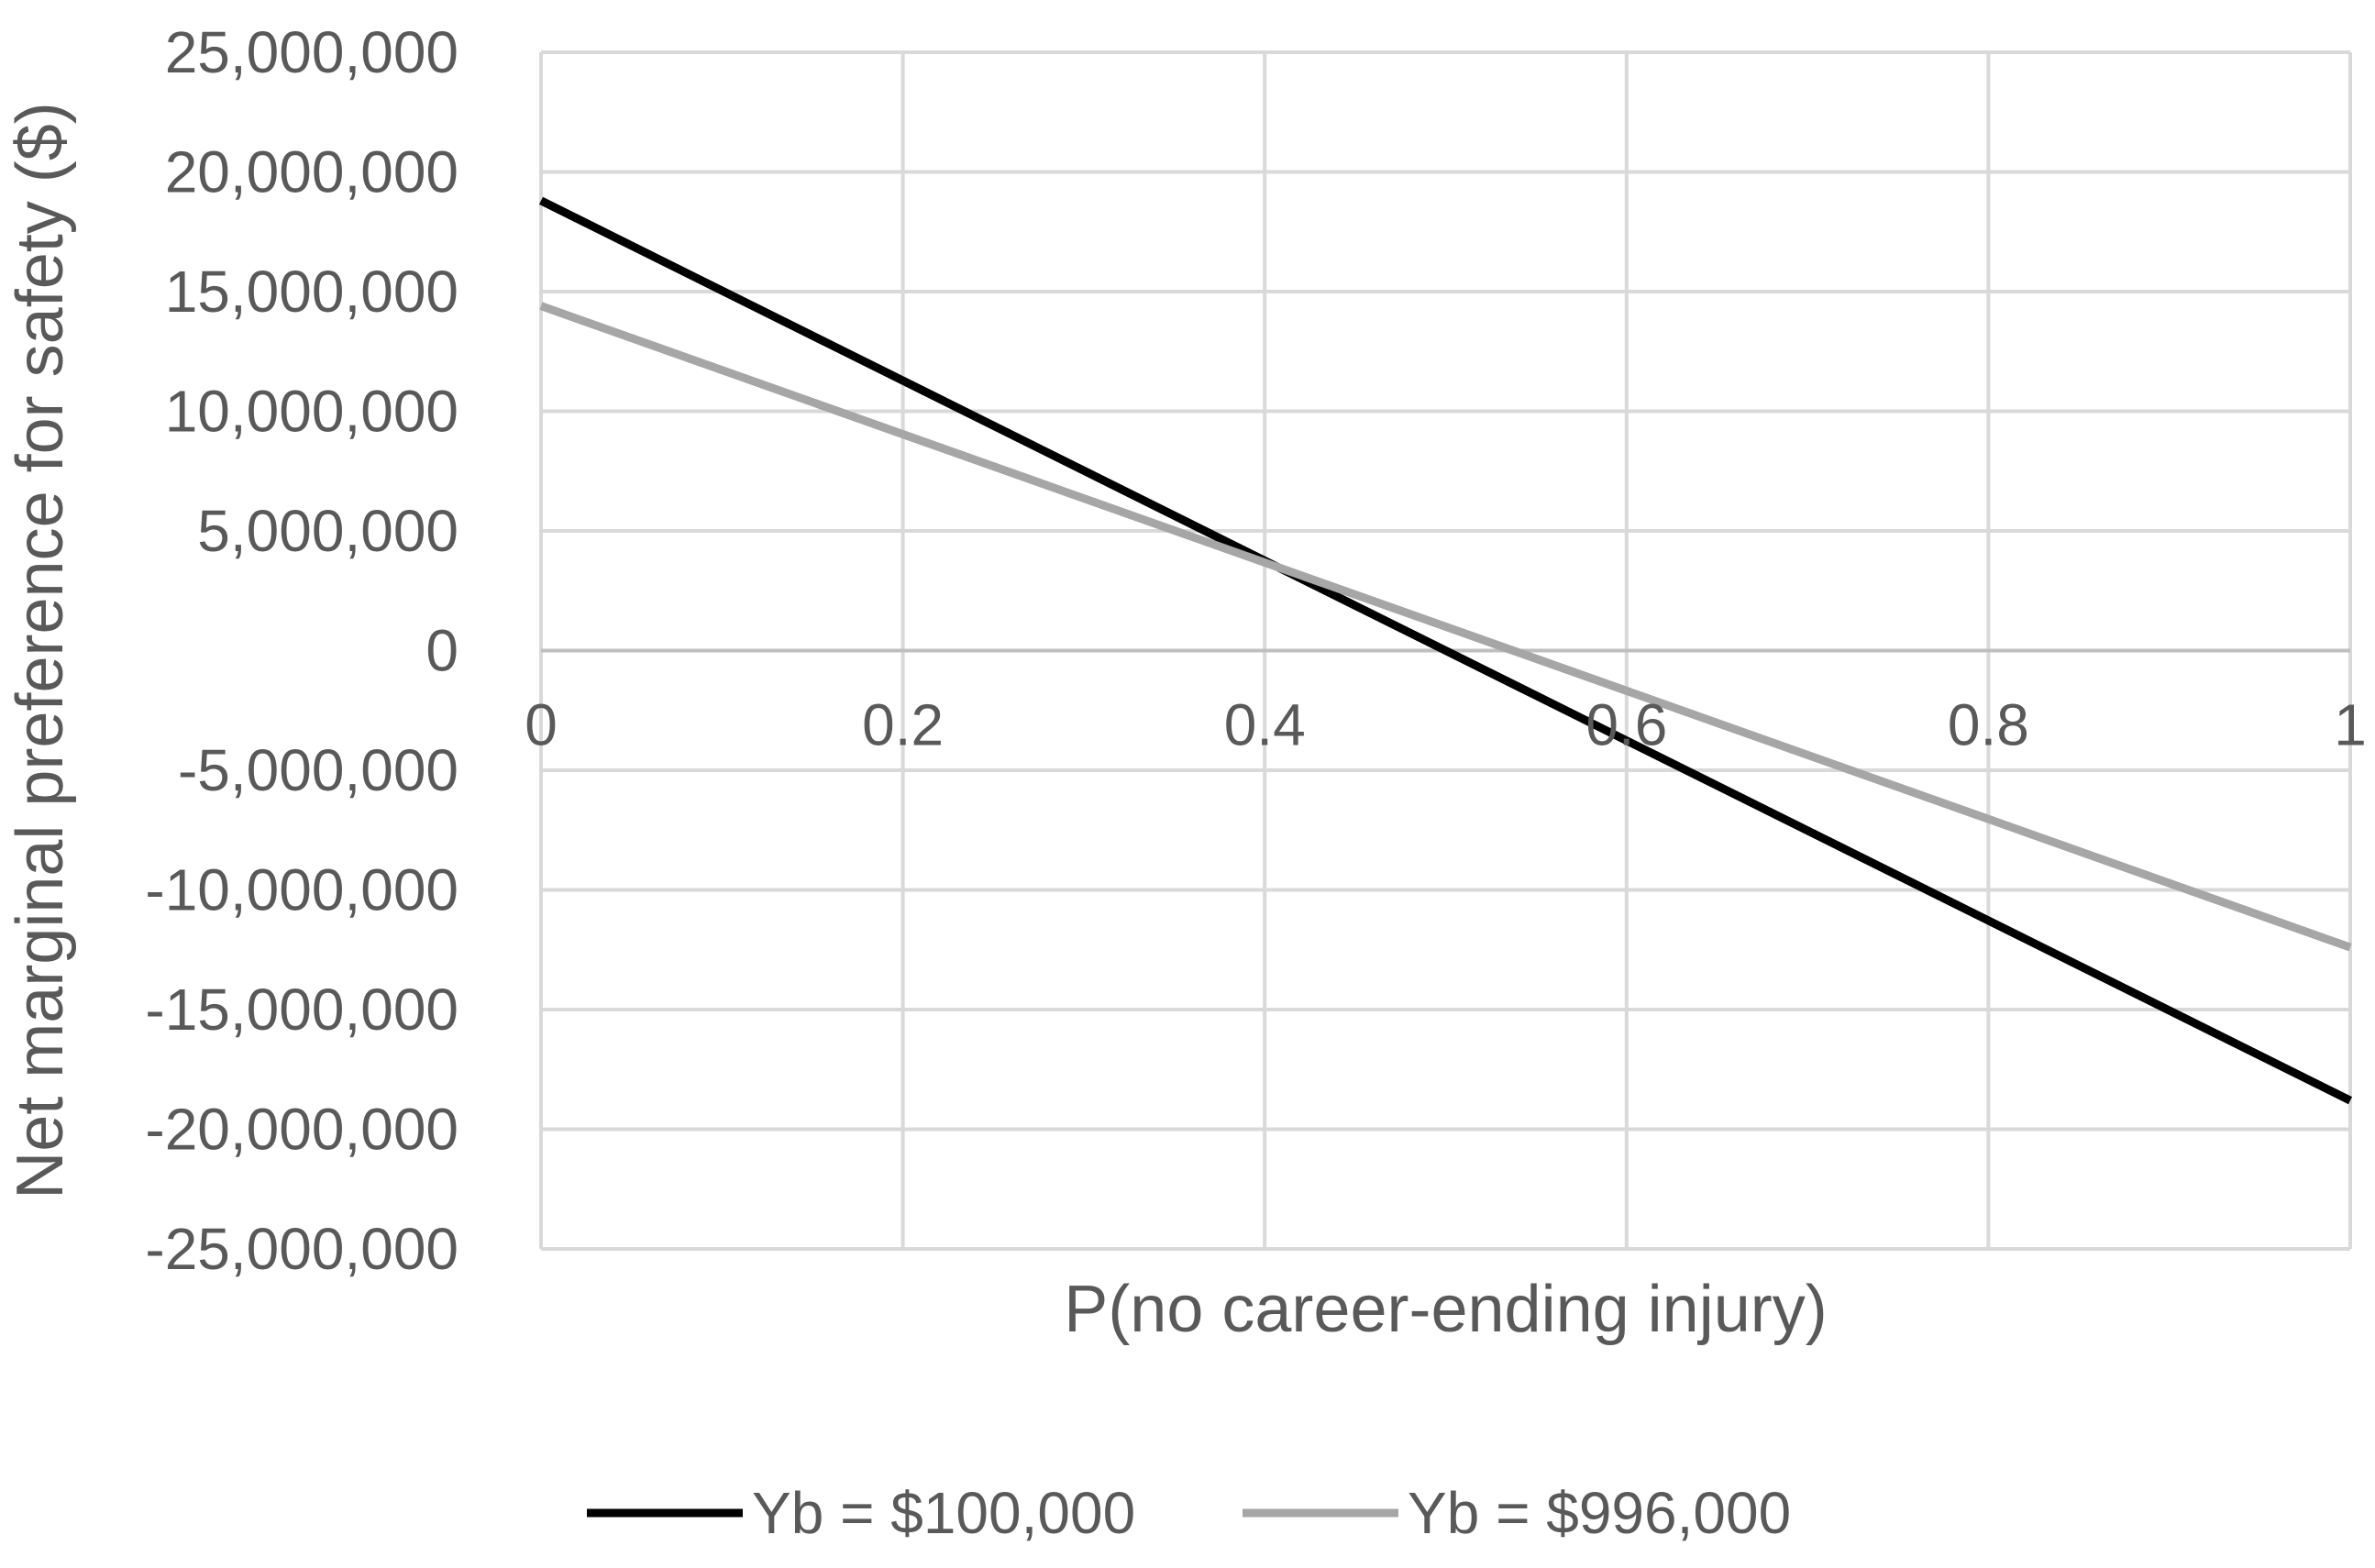 This screenshot has width=2375, height=1568. I want to click on y-tick-label: 15,000,000, so click(312, 292).